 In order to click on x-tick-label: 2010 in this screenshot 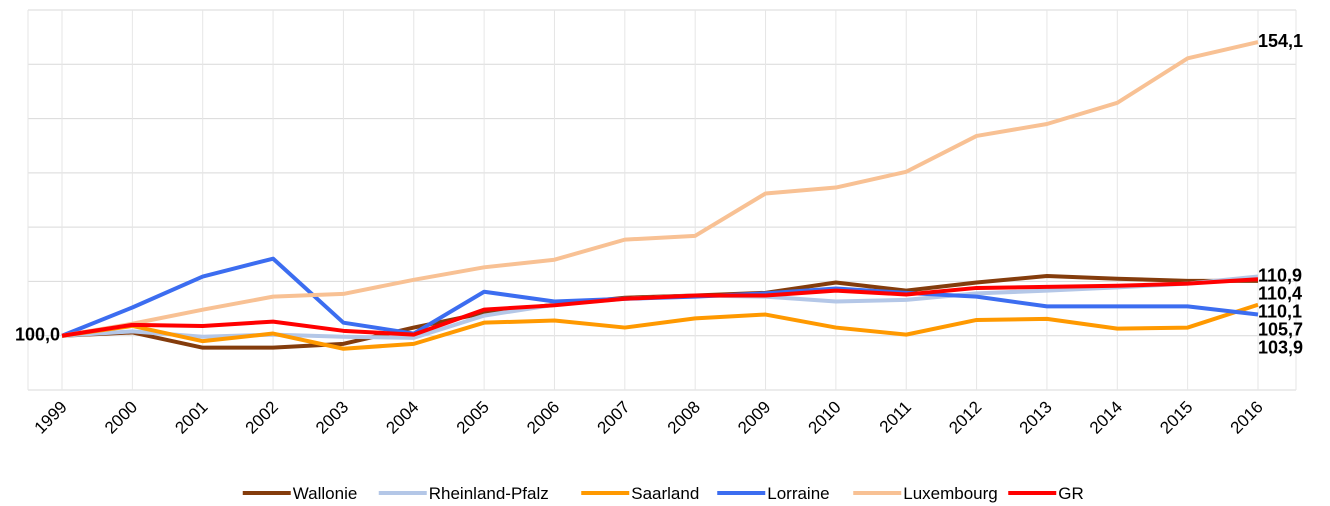, I will do `click(825, 417)`.